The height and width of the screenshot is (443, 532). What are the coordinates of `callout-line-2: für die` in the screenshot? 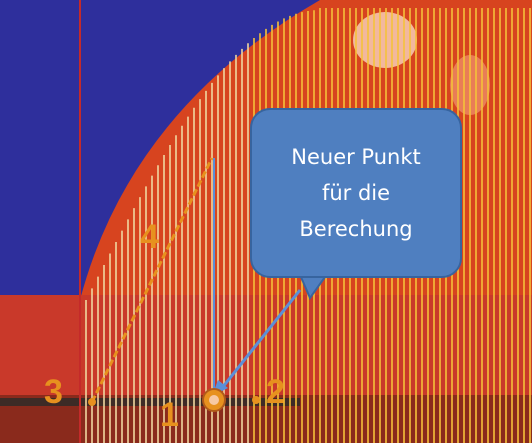 It's located at (356, 193).